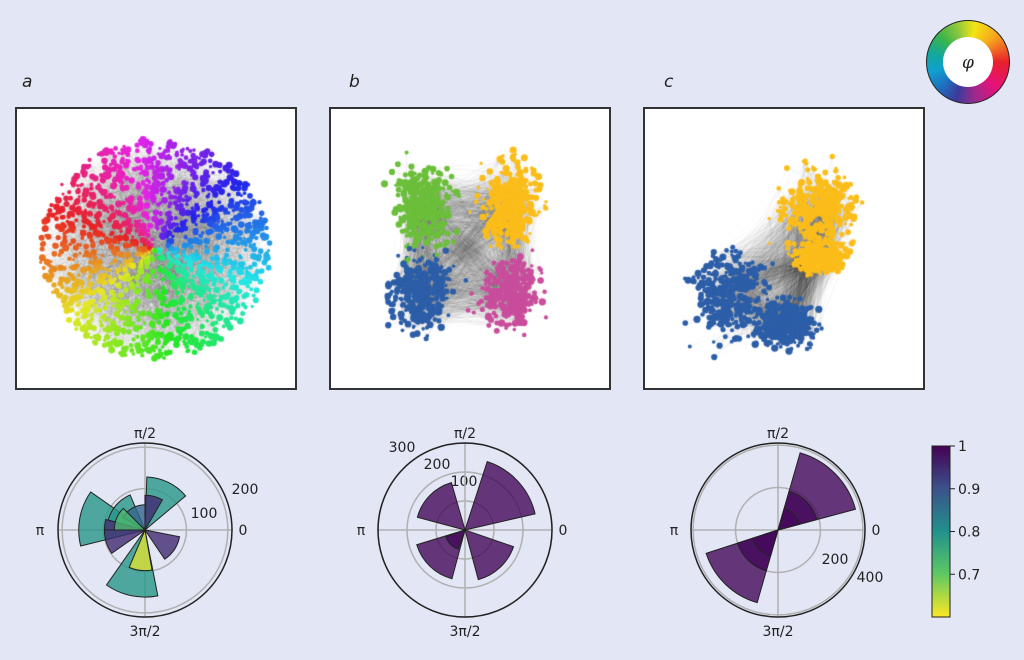 This screenshot has width=1024, height=660. I want to click on polar-chart-c, so click(778, 530).